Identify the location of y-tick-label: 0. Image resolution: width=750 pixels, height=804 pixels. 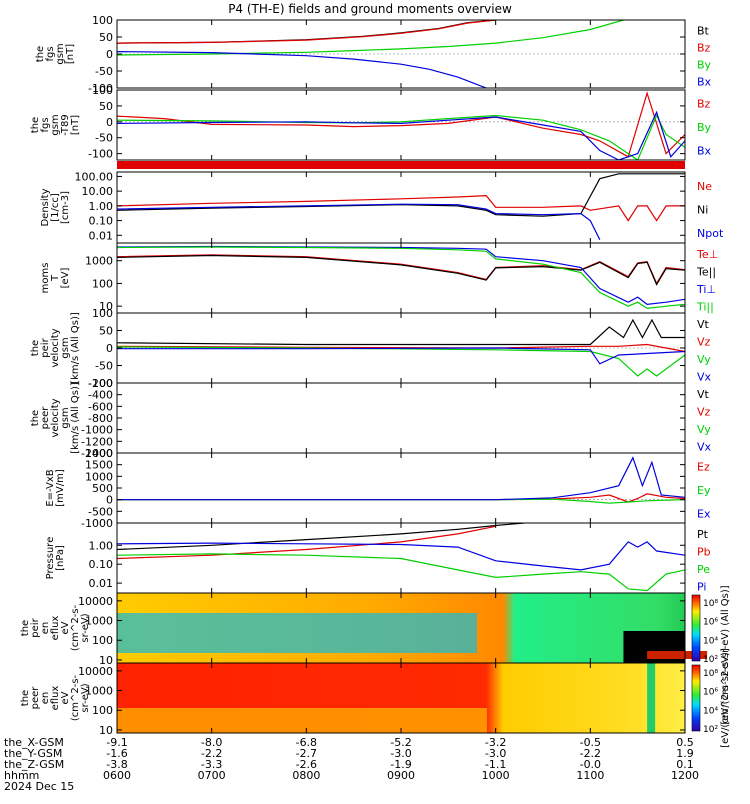
(109, 54).